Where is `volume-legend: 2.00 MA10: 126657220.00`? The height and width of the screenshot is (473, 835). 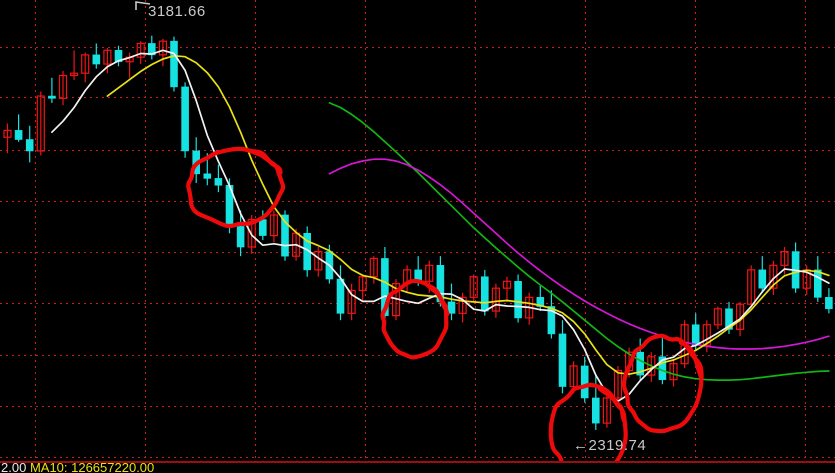
volume-legend: 2.00 MA10: 126657220.00 is located at coordinates (77, 468).